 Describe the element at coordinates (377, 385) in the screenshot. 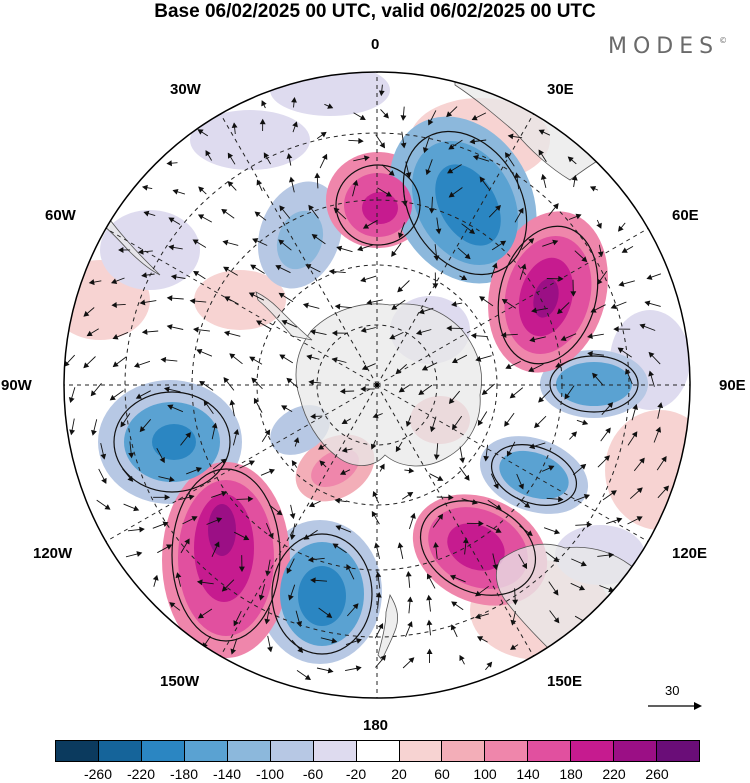

I see `pole-marker` at that location.